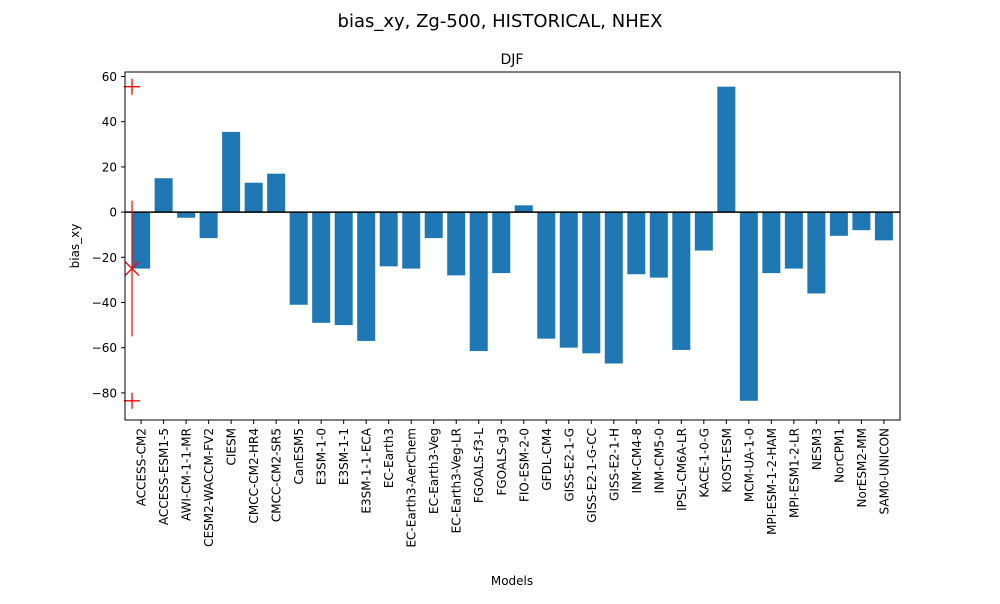  Describe the element at coordinates (322, 456) in the screenshot. I see `x-tick-label: E3SM-1-0` at that location.